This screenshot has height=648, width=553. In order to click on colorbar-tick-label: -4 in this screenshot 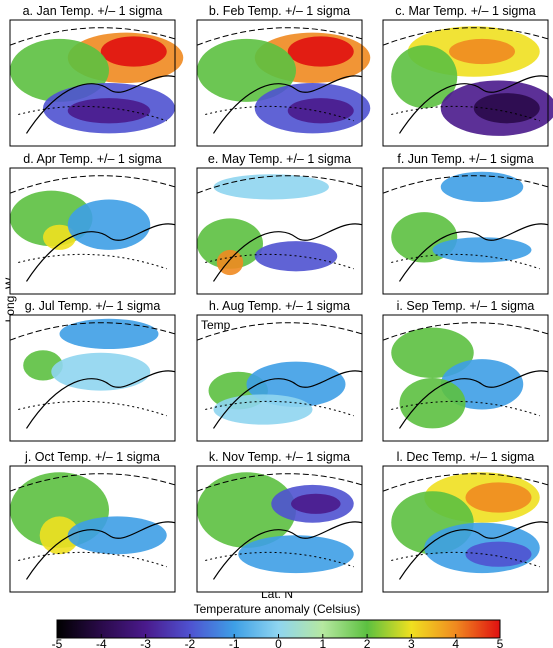, I will do `click(101, 642)`.